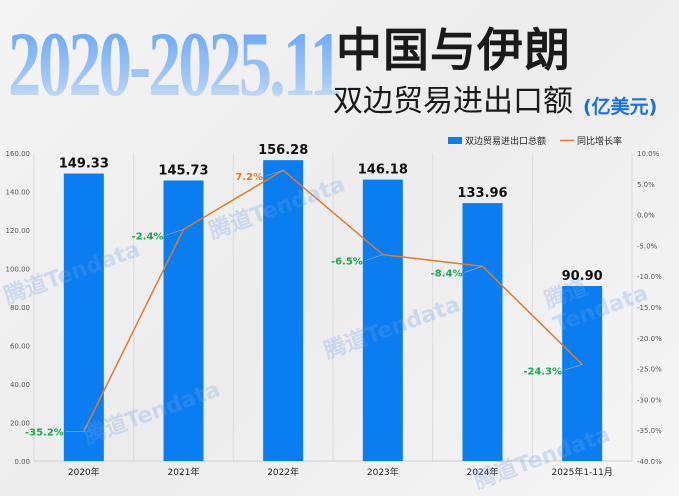 The height and width of the screenshot is (496, 679). Describe the element at coordinates (148, 236) in the screenshot. I see `growth-rate-label: -2.4%` at that location.